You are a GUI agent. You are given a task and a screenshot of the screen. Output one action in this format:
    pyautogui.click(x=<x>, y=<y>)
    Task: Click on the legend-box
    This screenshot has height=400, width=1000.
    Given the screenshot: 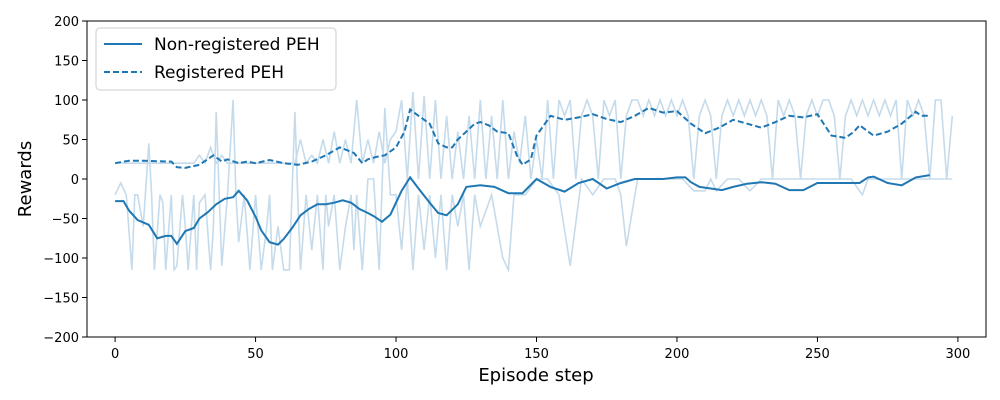 What is the action you would take?
    pyautogui.click(x=216, y=59)
    